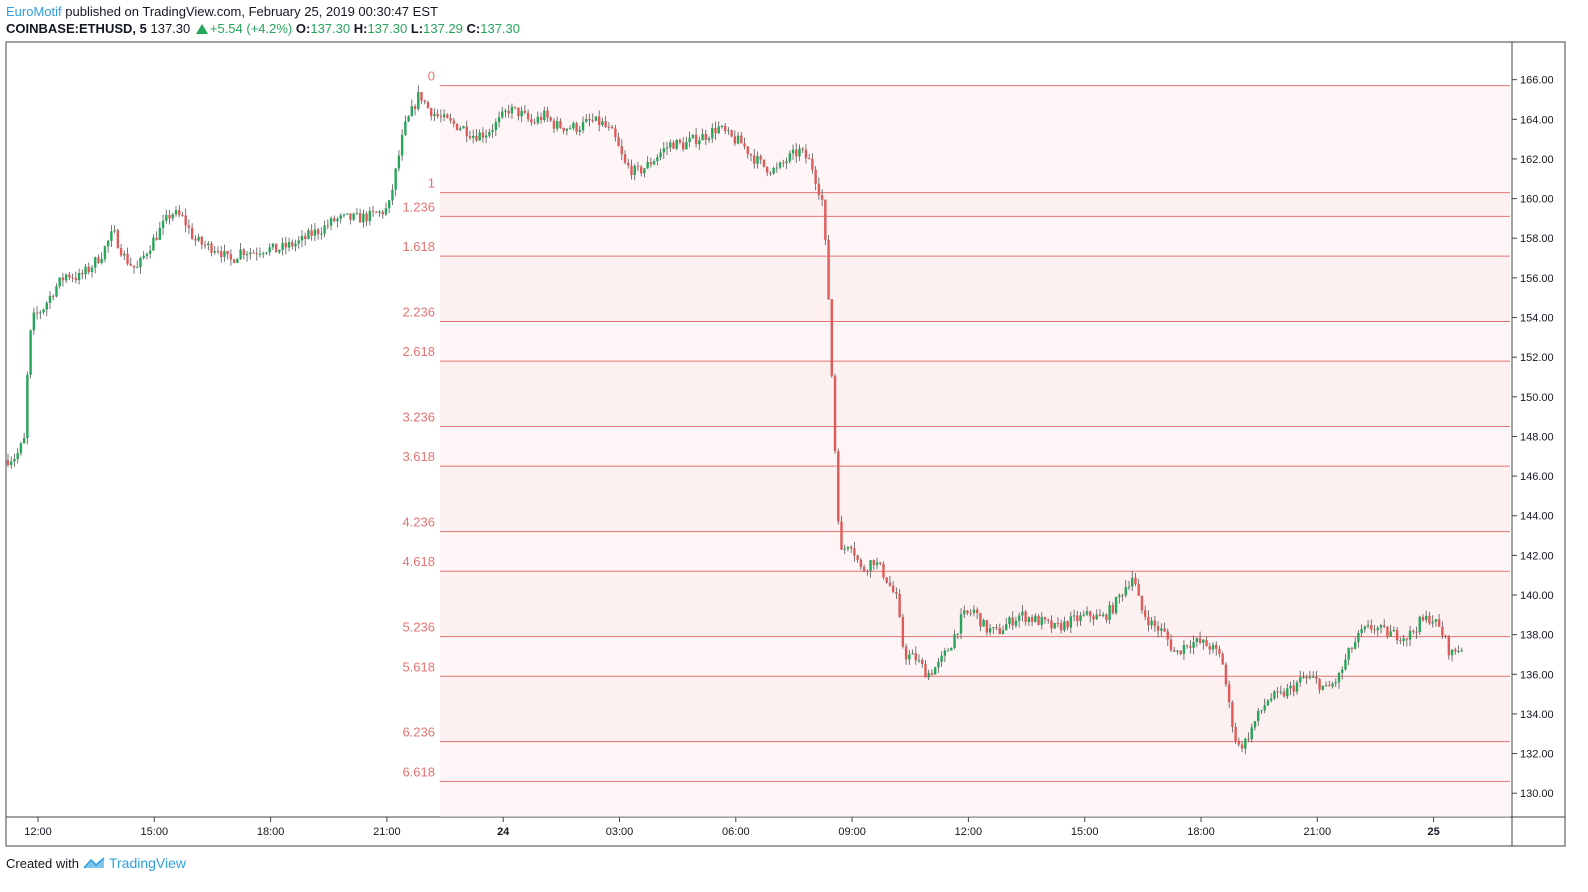 The height and width of the screenshot is (892, 1588). What do you see at coordinates (1537, 675) in the screenshot?
I see `price-tick-label: 136.00` at bounding box center [1537, 675].